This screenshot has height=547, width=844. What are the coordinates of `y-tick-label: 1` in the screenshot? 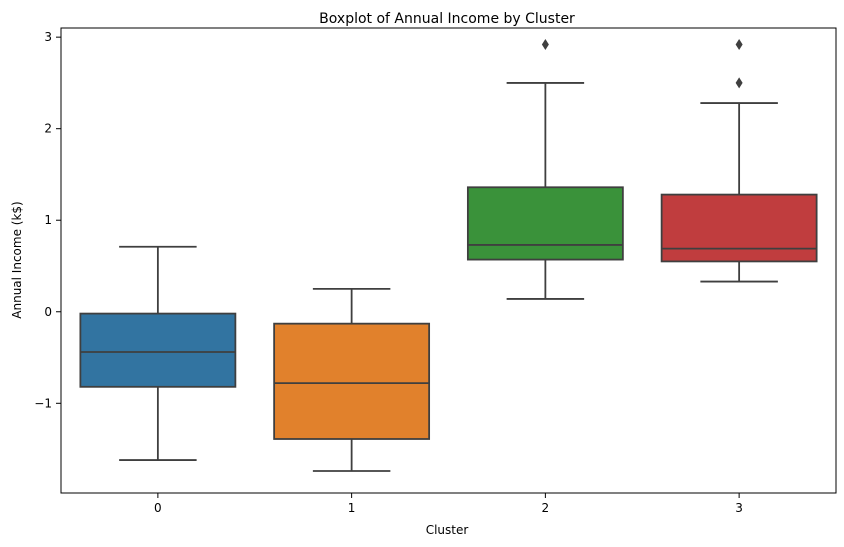 It's located at (48, 220).